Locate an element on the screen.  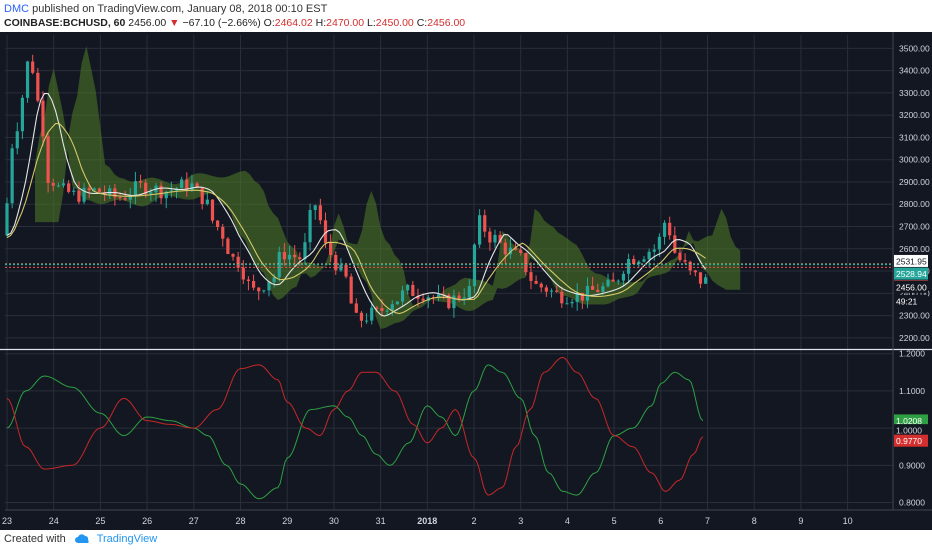
x-tick-label: 23 is located at coordinates (7, 521).